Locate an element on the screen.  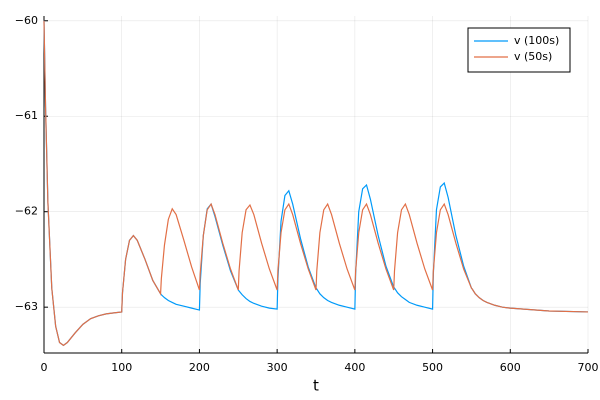
y-tick-label: −61 is located at coordinates (26, 115).